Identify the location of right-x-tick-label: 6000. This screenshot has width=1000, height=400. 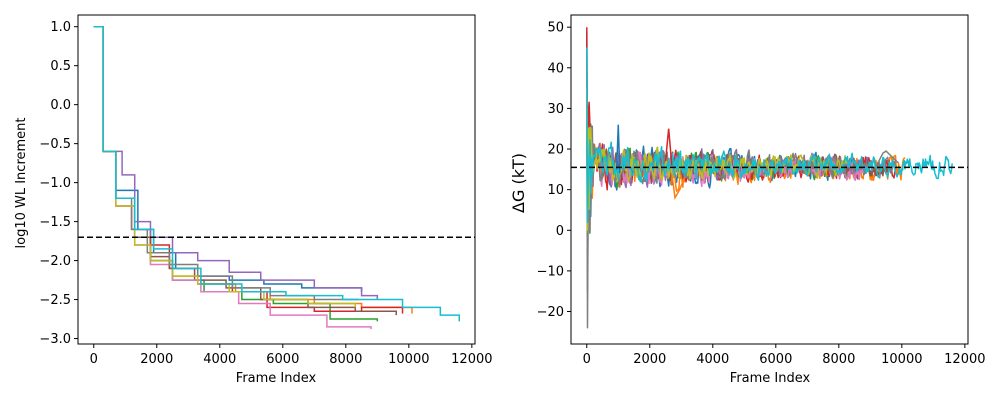
(775, 359).